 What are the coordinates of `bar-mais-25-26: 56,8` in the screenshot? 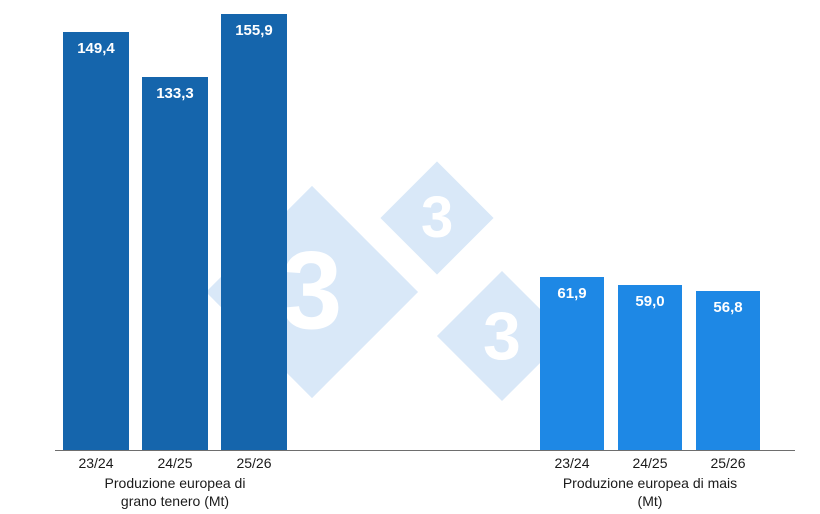 It's located at (728, 370).